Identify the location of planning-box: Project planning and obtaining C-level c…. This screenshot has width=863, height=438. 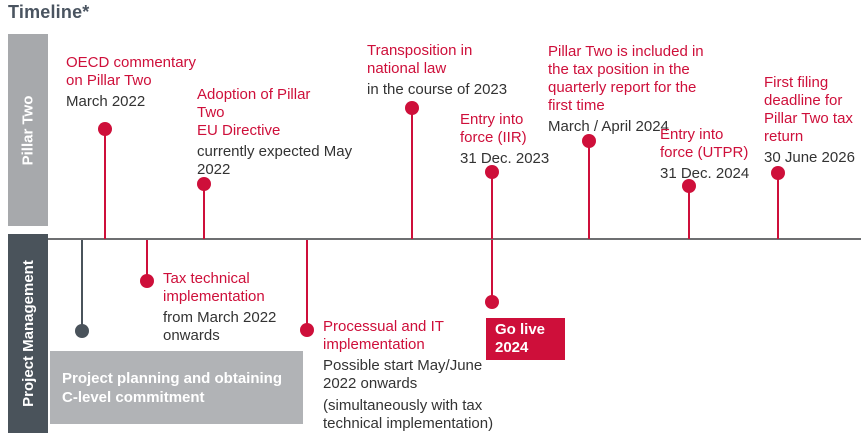
(176, 387).